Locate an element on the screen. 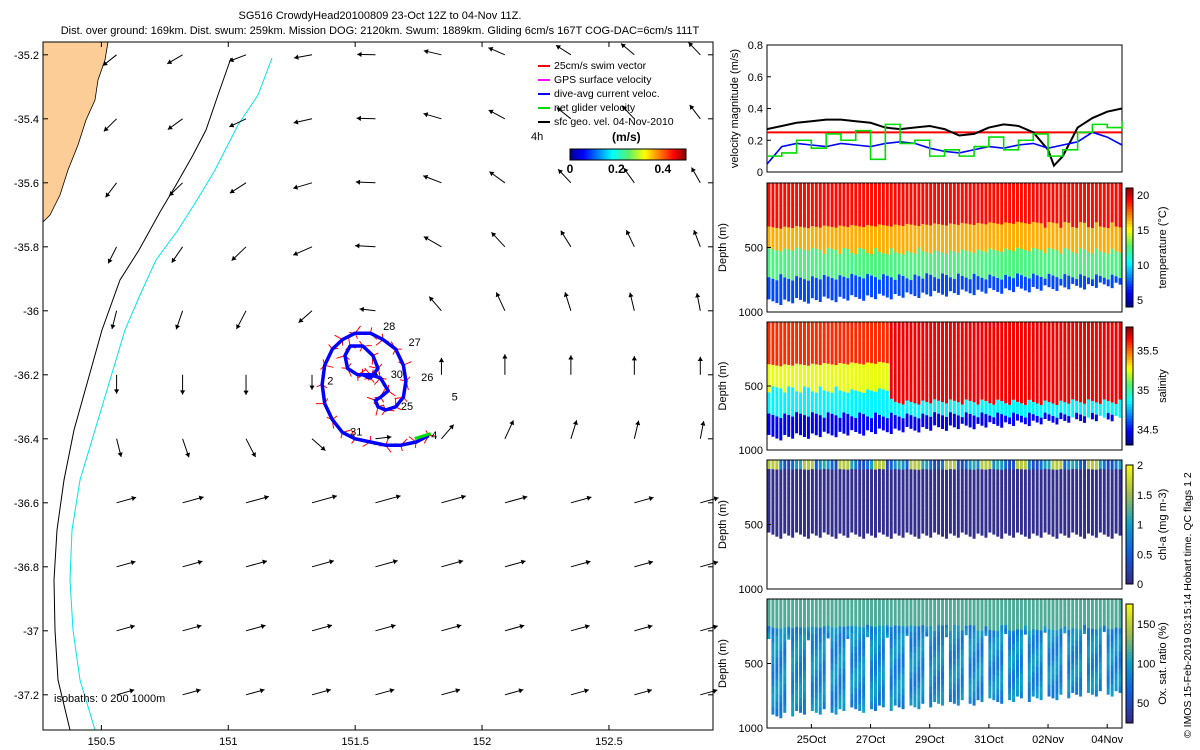 Image resolution: width=1200 pixels, height=750 pixels. colorbar-cell is located at coordinates (1129, 423).